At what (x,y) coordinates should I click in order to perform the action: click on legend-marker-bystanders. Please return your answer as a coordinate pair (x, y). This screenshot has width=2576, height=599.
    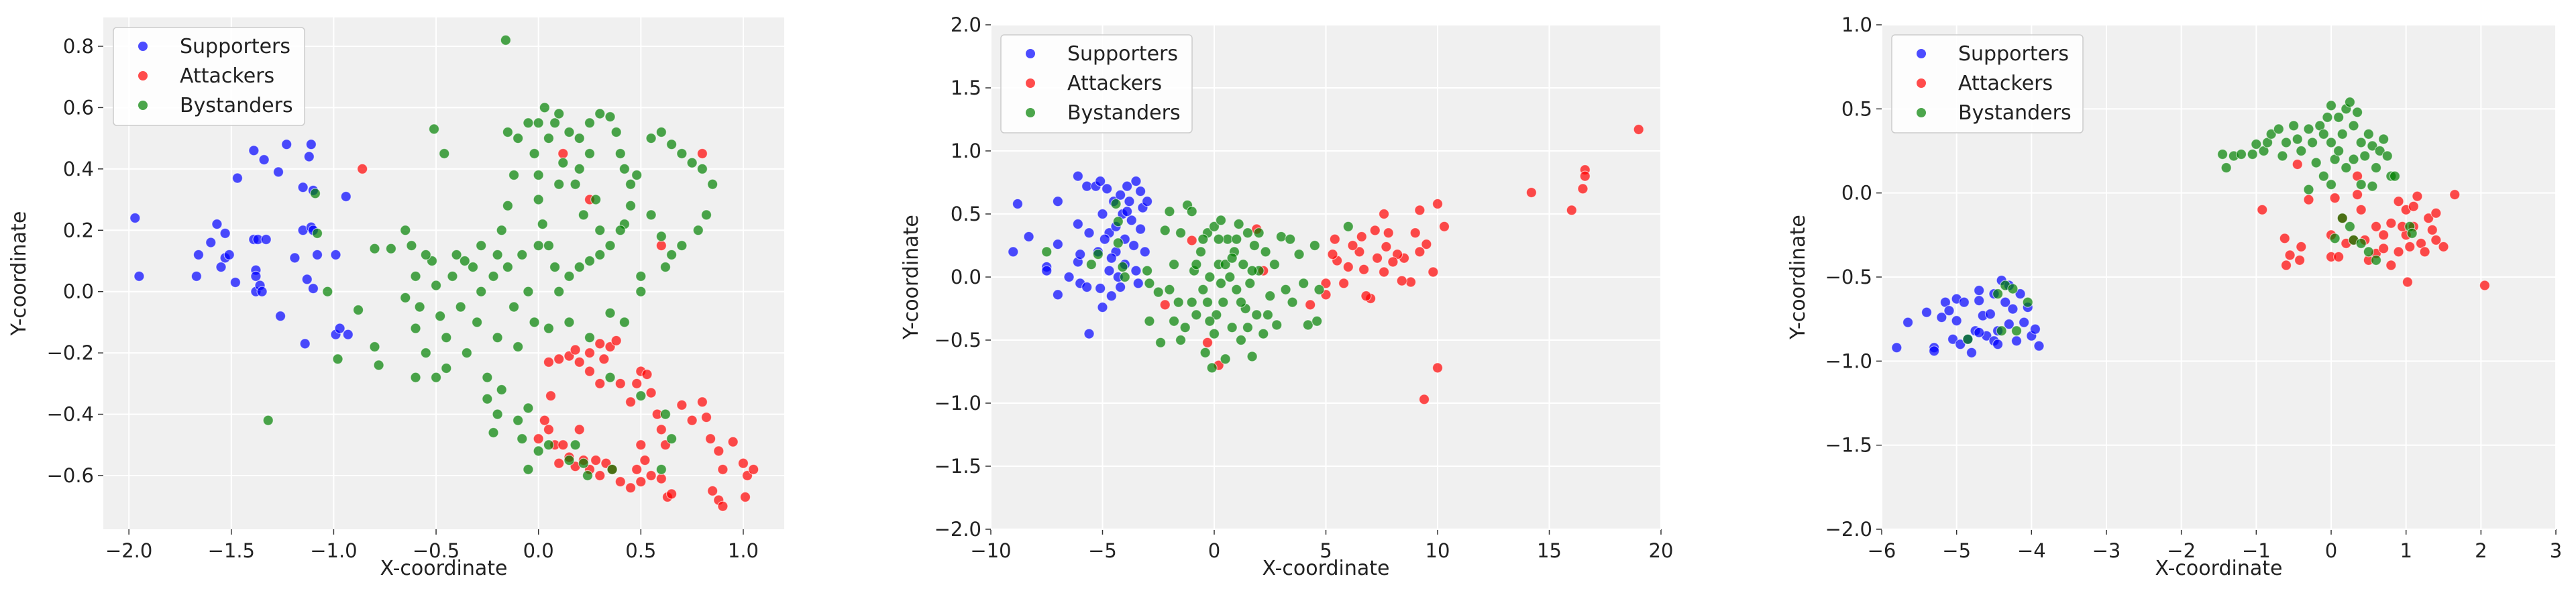
    Looking at the image, I should click on (143, 106).